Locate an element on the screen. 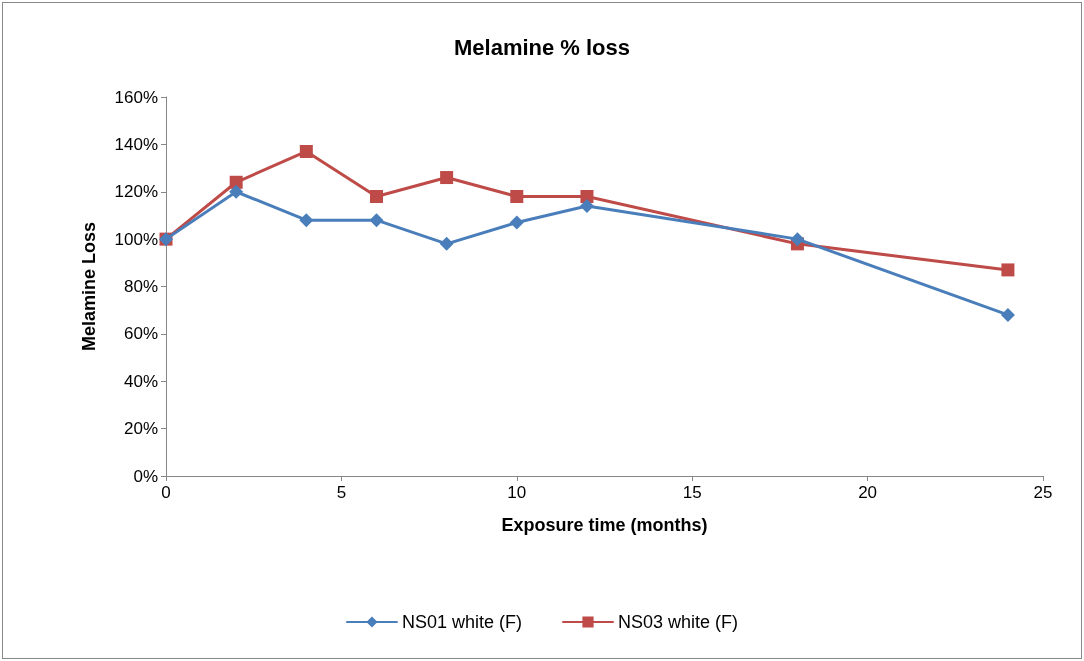 The image size is (1084, 661). y-tick-label: 160% is located at coordinates (136, 97).